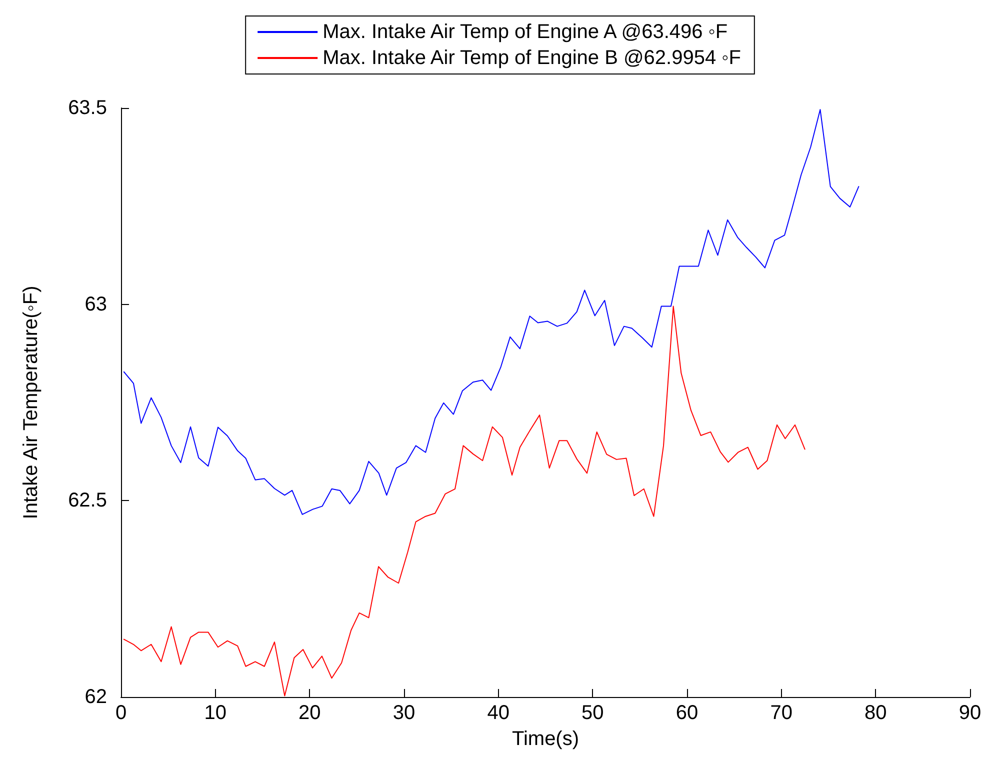 The image size is (1000, 782). I want to click on x-tick-label: 90, so click(970, 713).